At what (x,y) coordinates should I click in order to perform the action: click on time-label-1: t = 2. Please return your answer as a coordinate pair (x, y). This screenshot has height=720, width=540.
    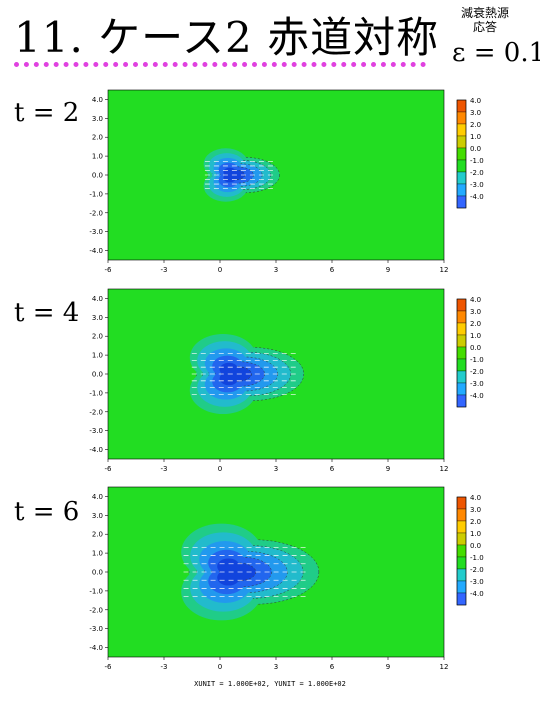
    Looking at the image, I should click on (47, 113).